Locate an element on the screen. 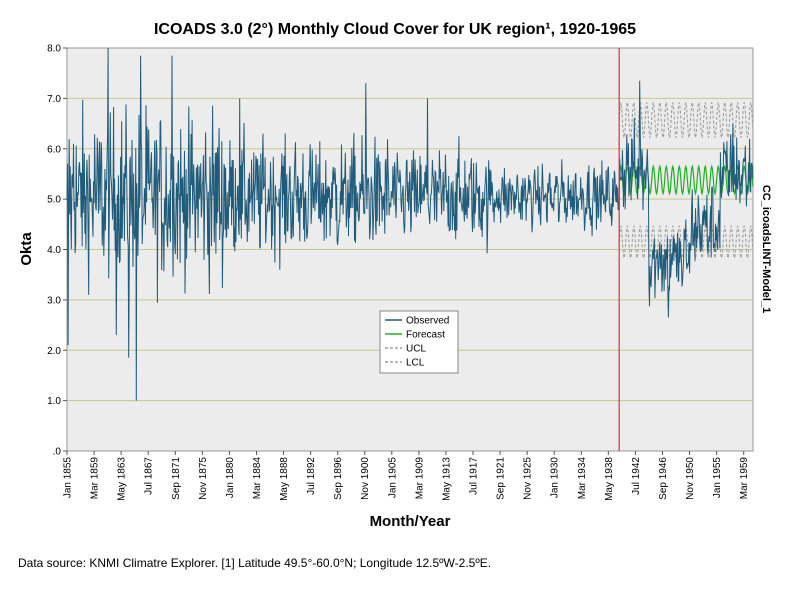  legend-label: LCL is located at coordinates (415, 363).